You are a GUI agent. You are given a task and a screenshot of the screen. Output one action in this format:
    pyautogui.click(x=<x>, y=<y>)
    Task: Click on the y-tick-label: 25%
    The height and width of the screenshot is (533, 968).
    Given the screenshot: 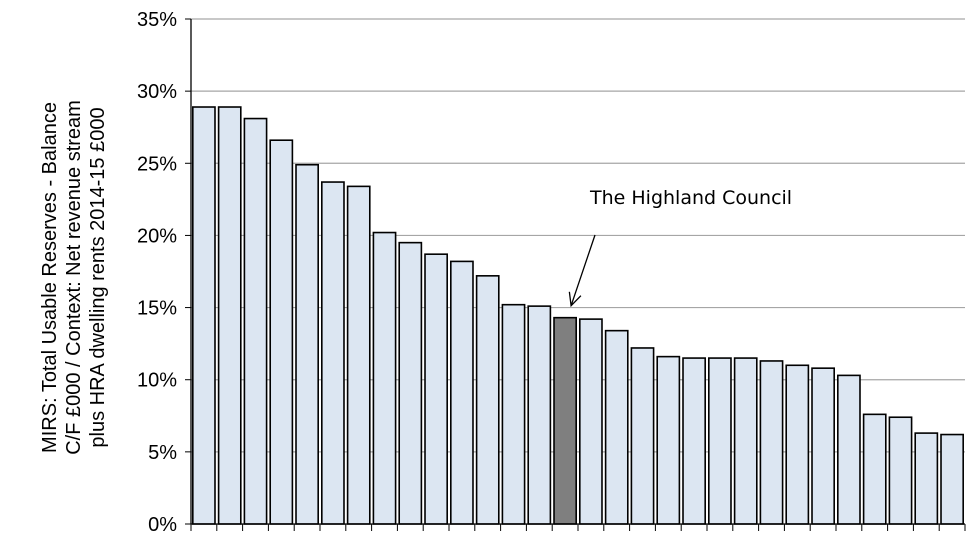 What is the action you would take?
    pyautogui.click(x=157, y=164)
    